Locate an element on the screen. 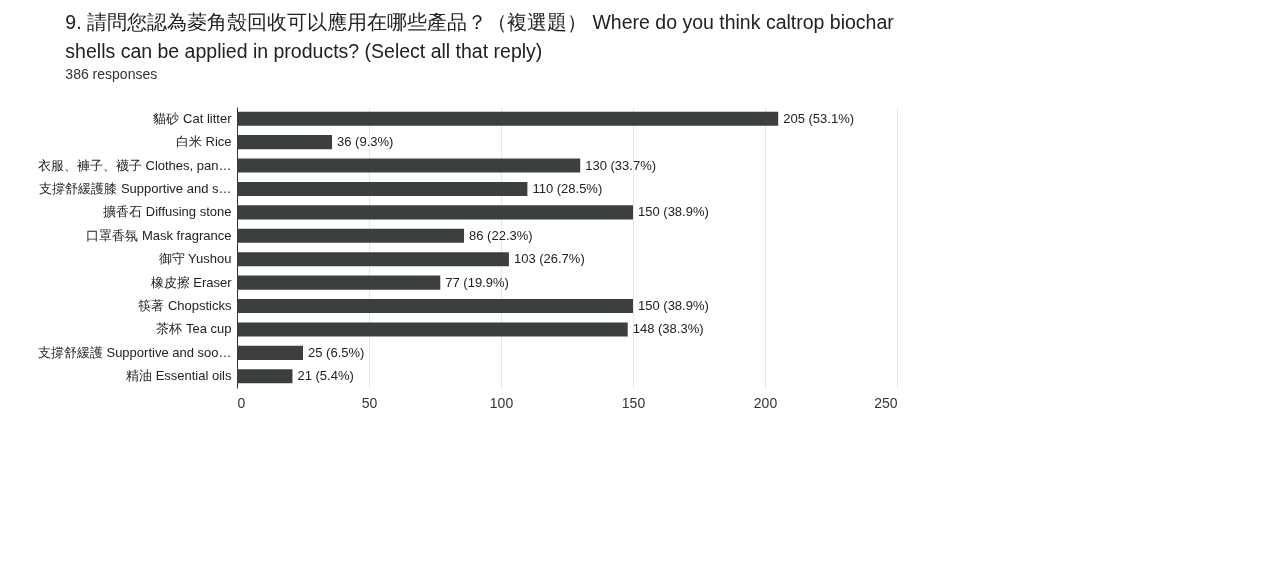  y-tick-label: 貓砂 Cat litter is located at coordinates (193, 118).